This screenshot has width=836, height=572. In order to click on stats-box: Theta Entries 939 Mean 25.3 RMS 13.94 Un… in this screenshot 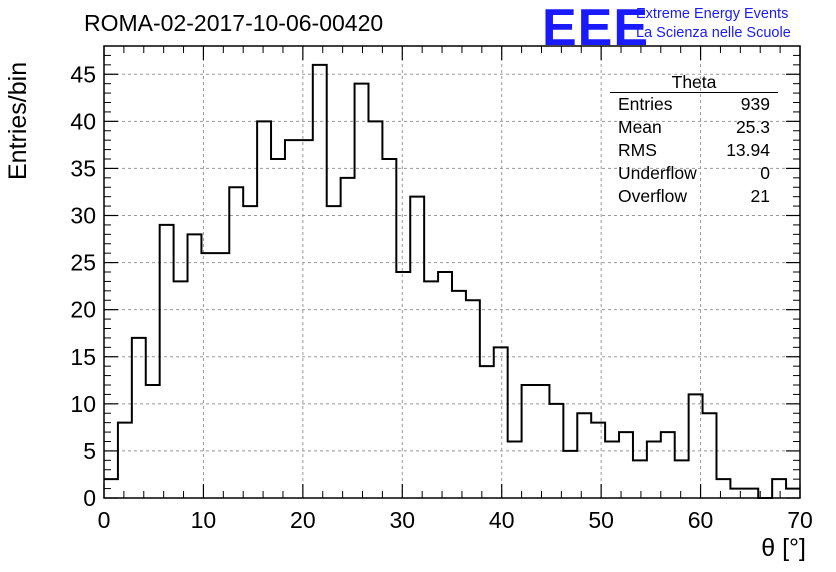, I will do `click(694, 140)`.